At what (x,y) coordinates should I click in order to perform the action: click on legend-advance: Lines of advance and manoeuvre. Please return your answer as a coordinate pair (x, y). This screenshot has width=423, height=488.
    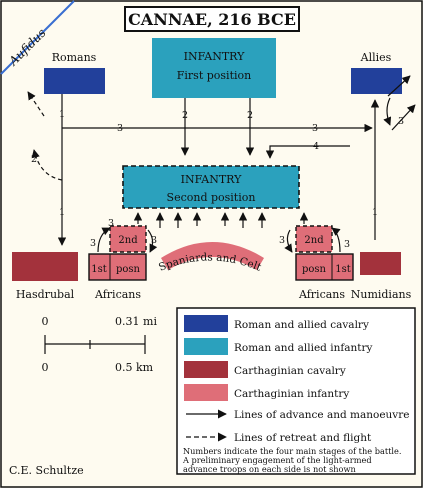
    Looking at the image, I should click on (321, 415).